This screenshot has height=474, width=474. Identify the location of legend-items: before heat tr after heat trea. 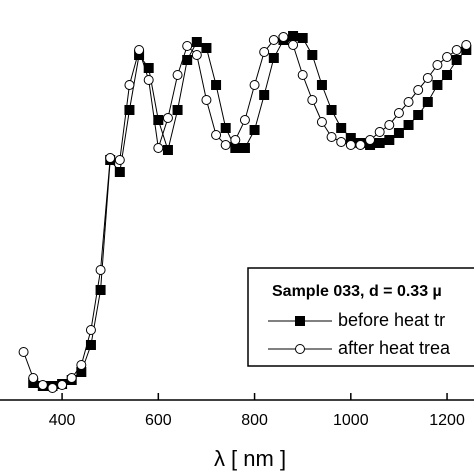
(359, 334).